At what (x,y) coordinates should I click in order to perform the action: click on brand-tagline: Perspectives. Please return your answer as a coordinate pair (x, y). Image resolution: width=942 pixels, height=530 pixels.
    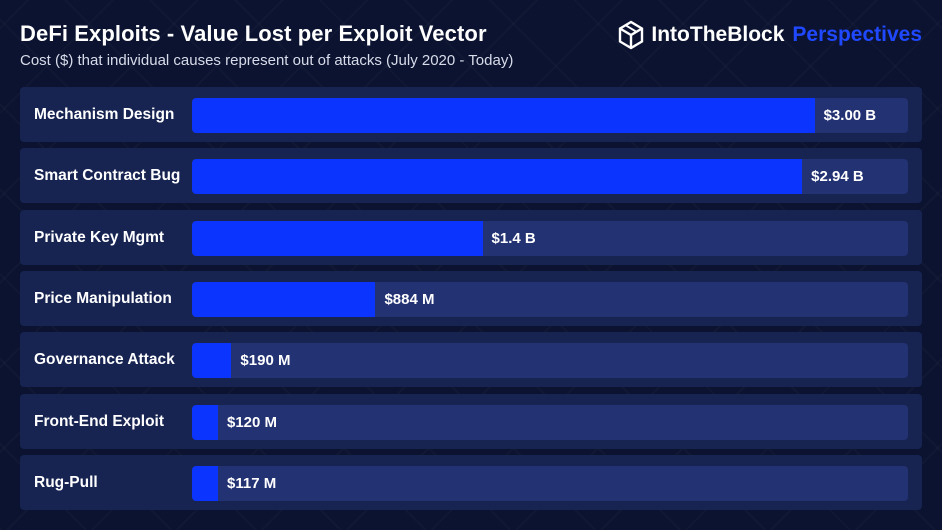
    Looking at the image, I should click on (857, 34).